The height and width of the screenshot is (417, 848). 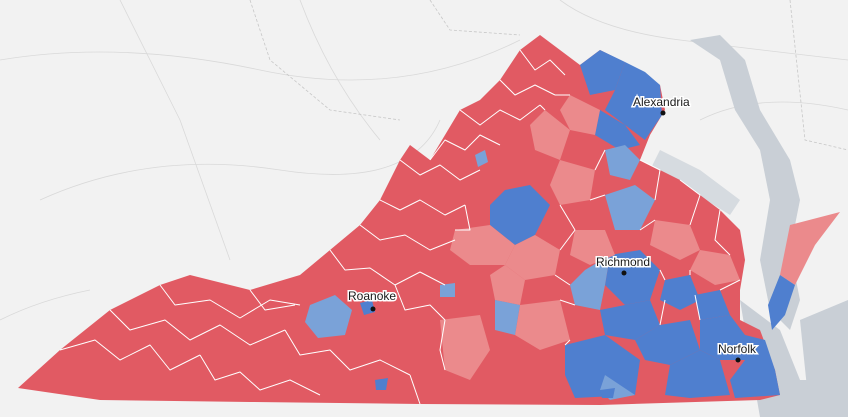 What do you see at coordinates (722, 337) in the screenshot?
I see `county-norfolk-area` at bounding box center [722, 337].